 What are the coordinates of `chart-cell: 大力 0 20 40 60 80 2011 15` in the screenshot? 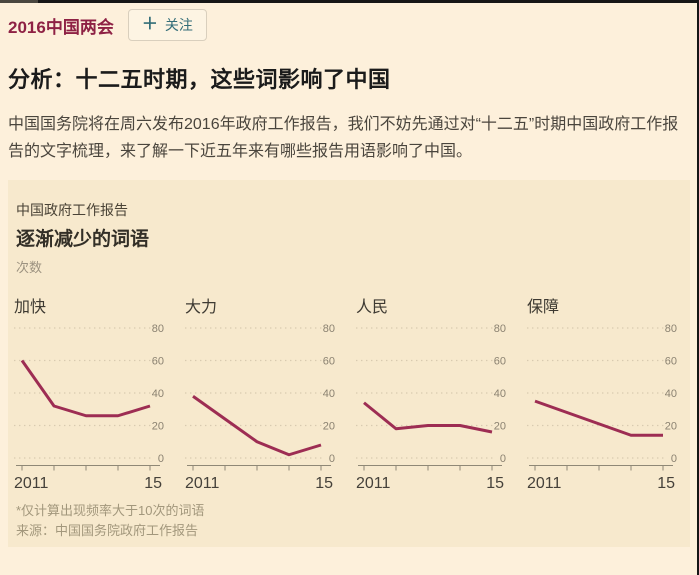 It's located at (266, 395).